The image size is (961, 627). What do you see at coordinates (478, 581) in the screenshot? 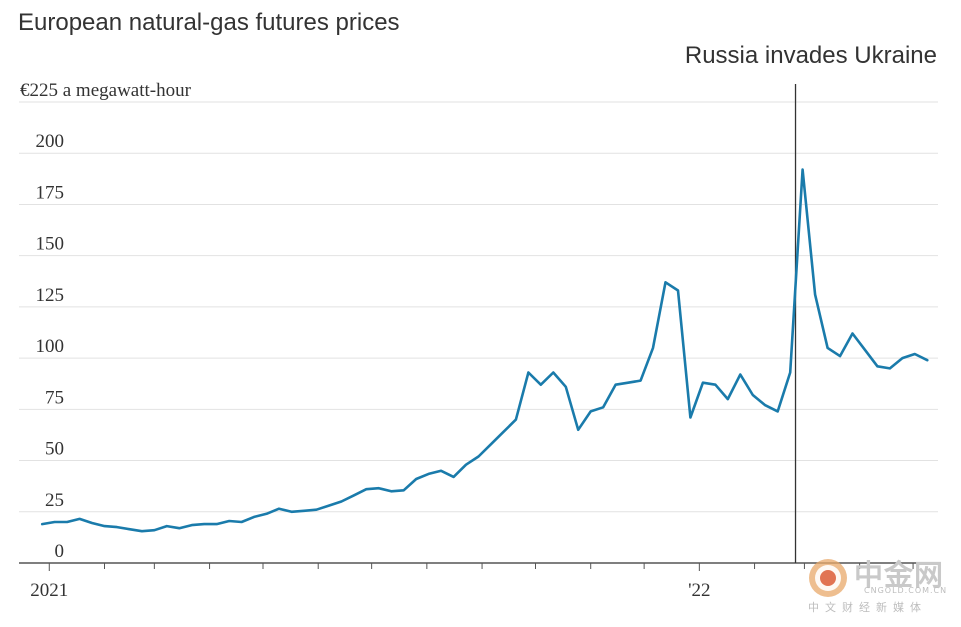
I see `x-axis: 2021 '22` at bounding box center [478, 581].